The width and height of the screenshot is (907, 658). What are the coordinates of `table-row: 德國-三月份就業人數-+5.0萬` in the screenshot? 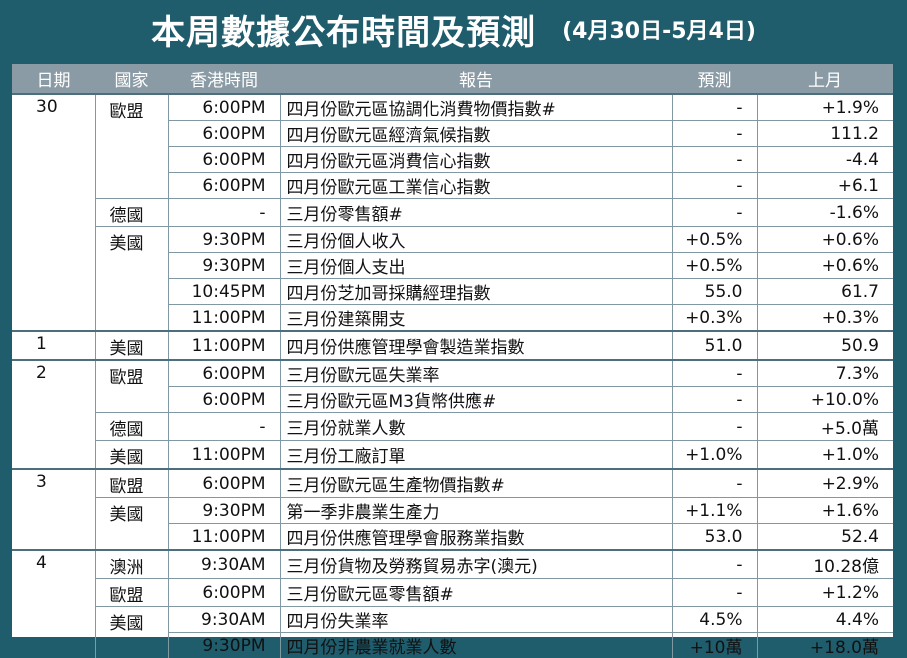 It's located at (452, 427).